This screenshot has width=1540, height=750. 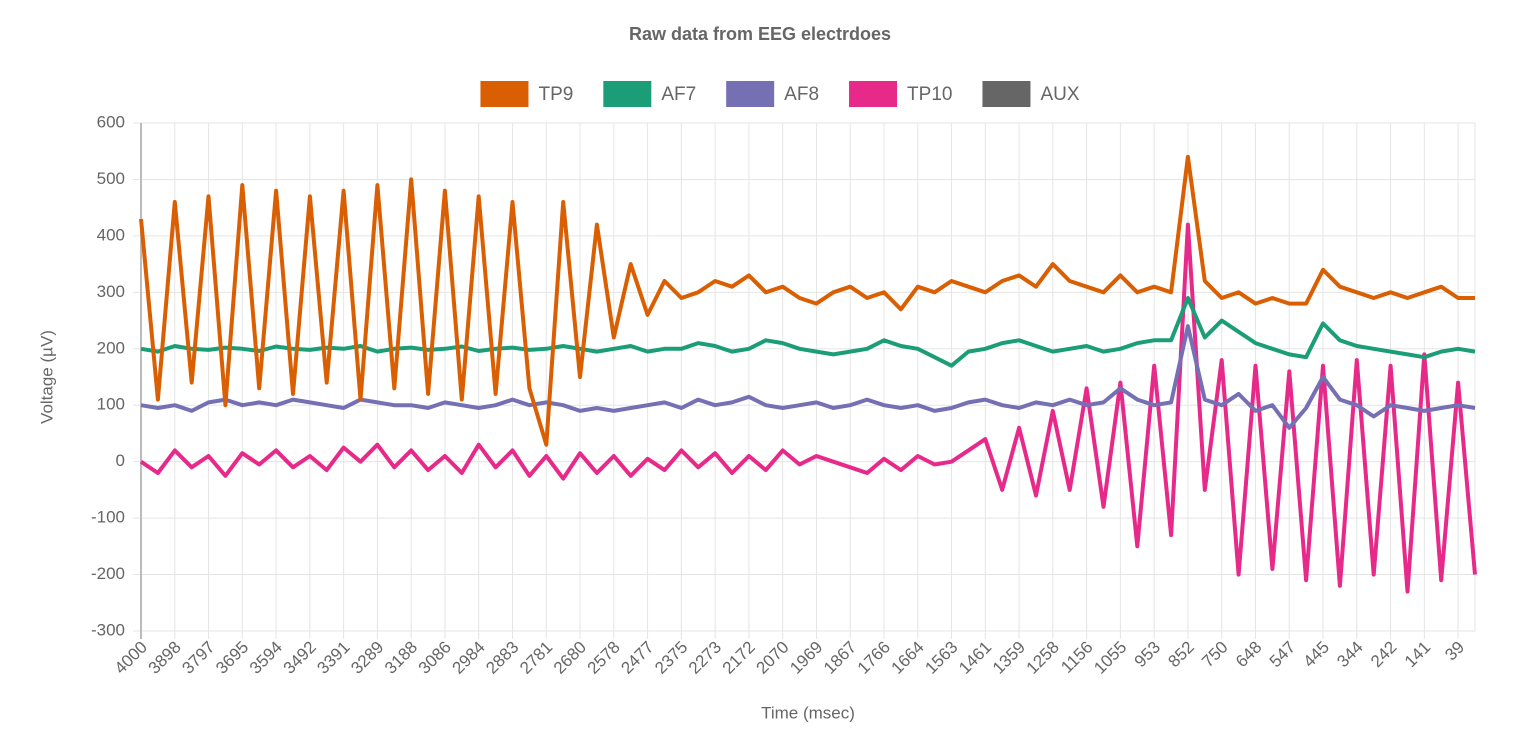 I want to click on x-tick-label: 2375, so click(x=671, y=658).